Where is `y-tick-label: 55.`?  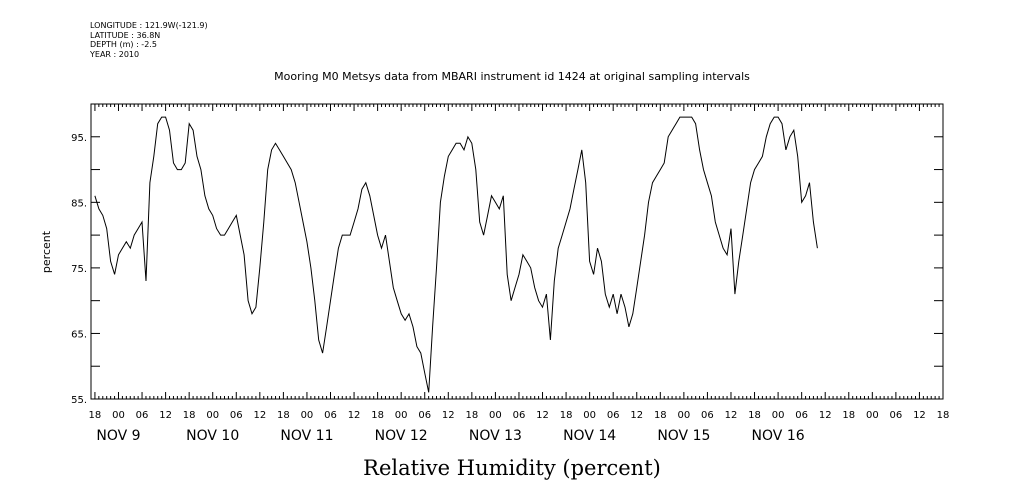 y-tick-label: 55. is located at coordinates (79, 400).